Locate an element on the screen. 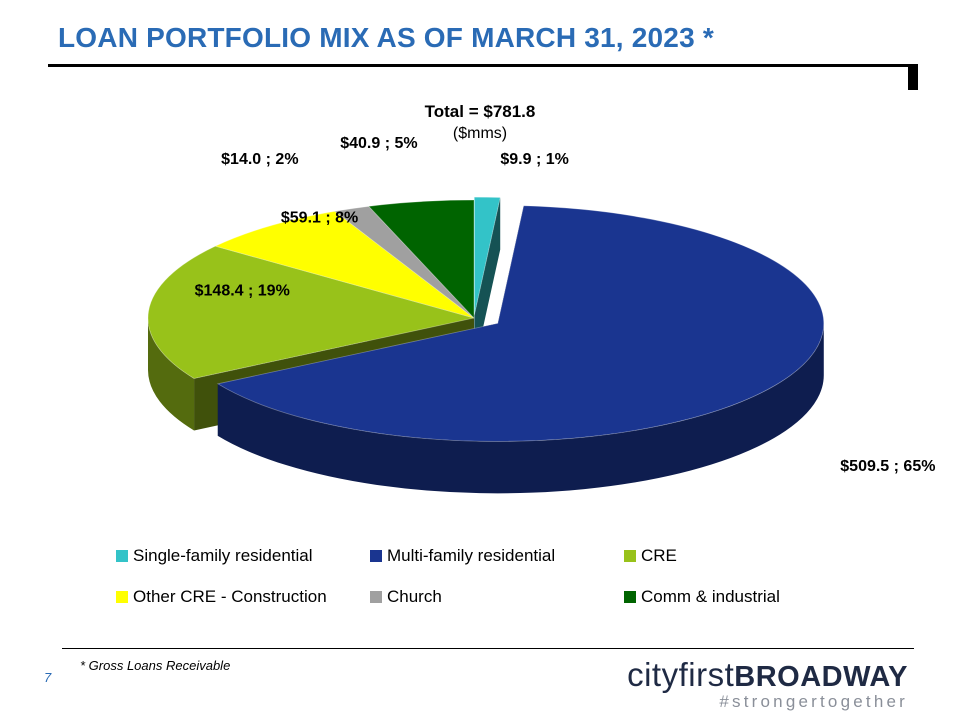 This screenshot has width=960, height=720. title-rule-tab is located at coordinates (913, 77).